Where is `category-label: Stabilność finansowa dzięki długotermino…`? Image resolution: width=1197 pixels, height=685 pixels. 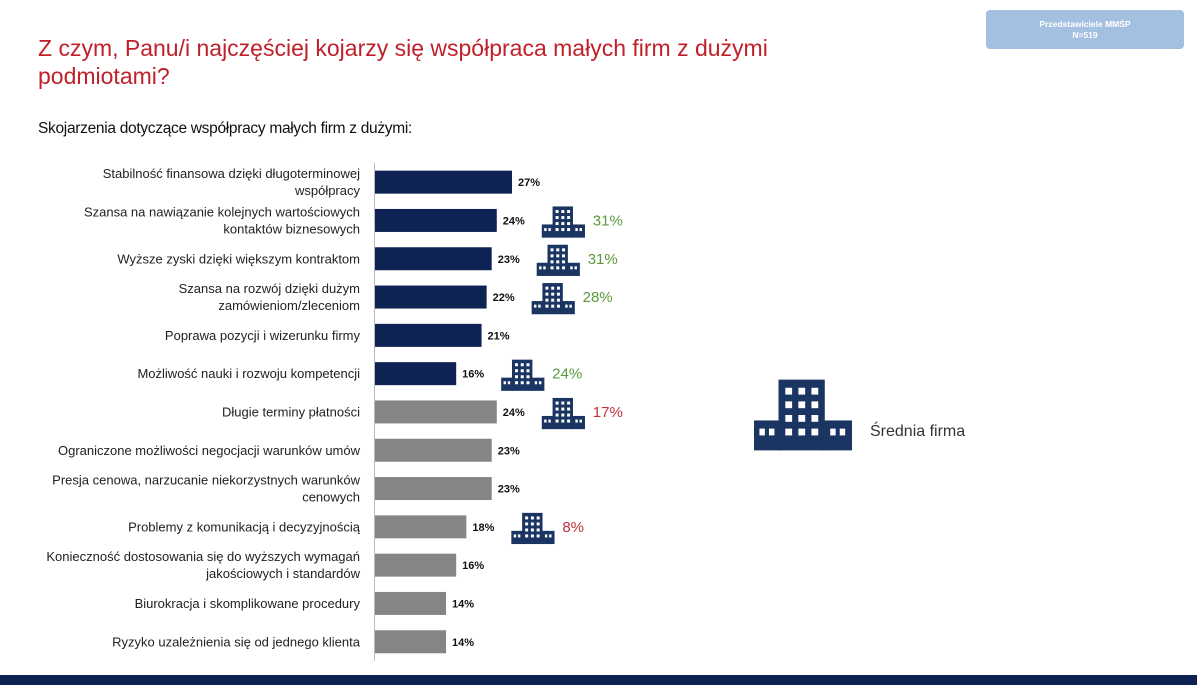
category-label: Stabilność finansowa dzięki długotermino… is located at coordinates (232, 182).